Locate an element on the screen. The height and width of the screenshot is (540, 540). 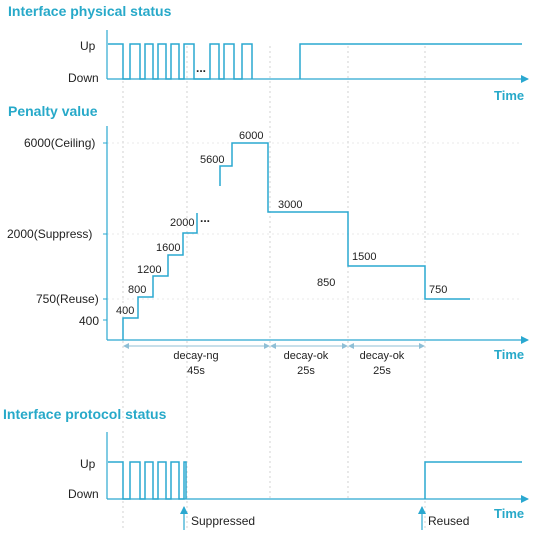
penalty-time-label: Time is located at coordinates (509, 354).